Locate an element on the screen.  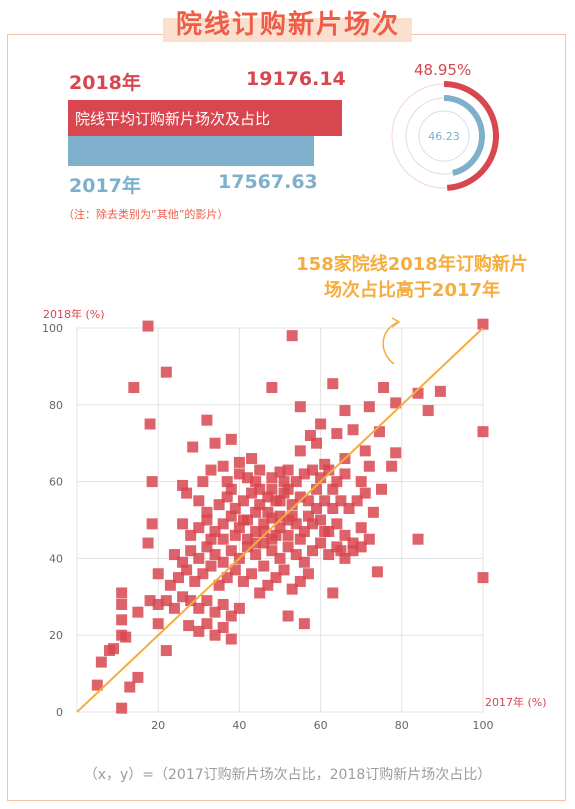
callout-arrow is located at coordinates (390, 343).